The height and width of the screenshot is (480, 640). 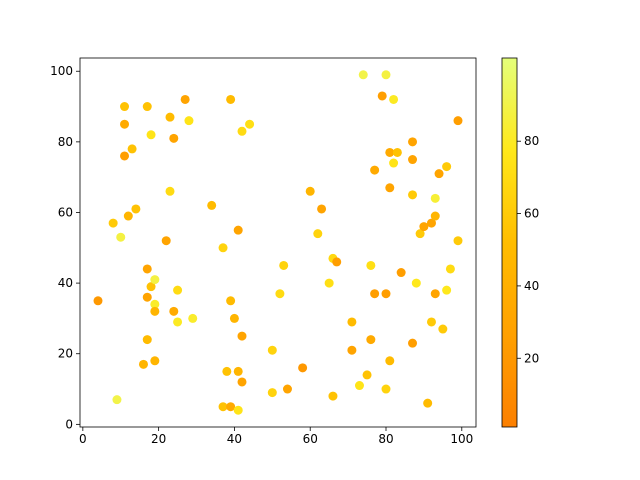 What do you see at coordinates (531, 141) in the screenshot?
I see `colorbar-tick-label: 80` at bounding box center [531, 141].